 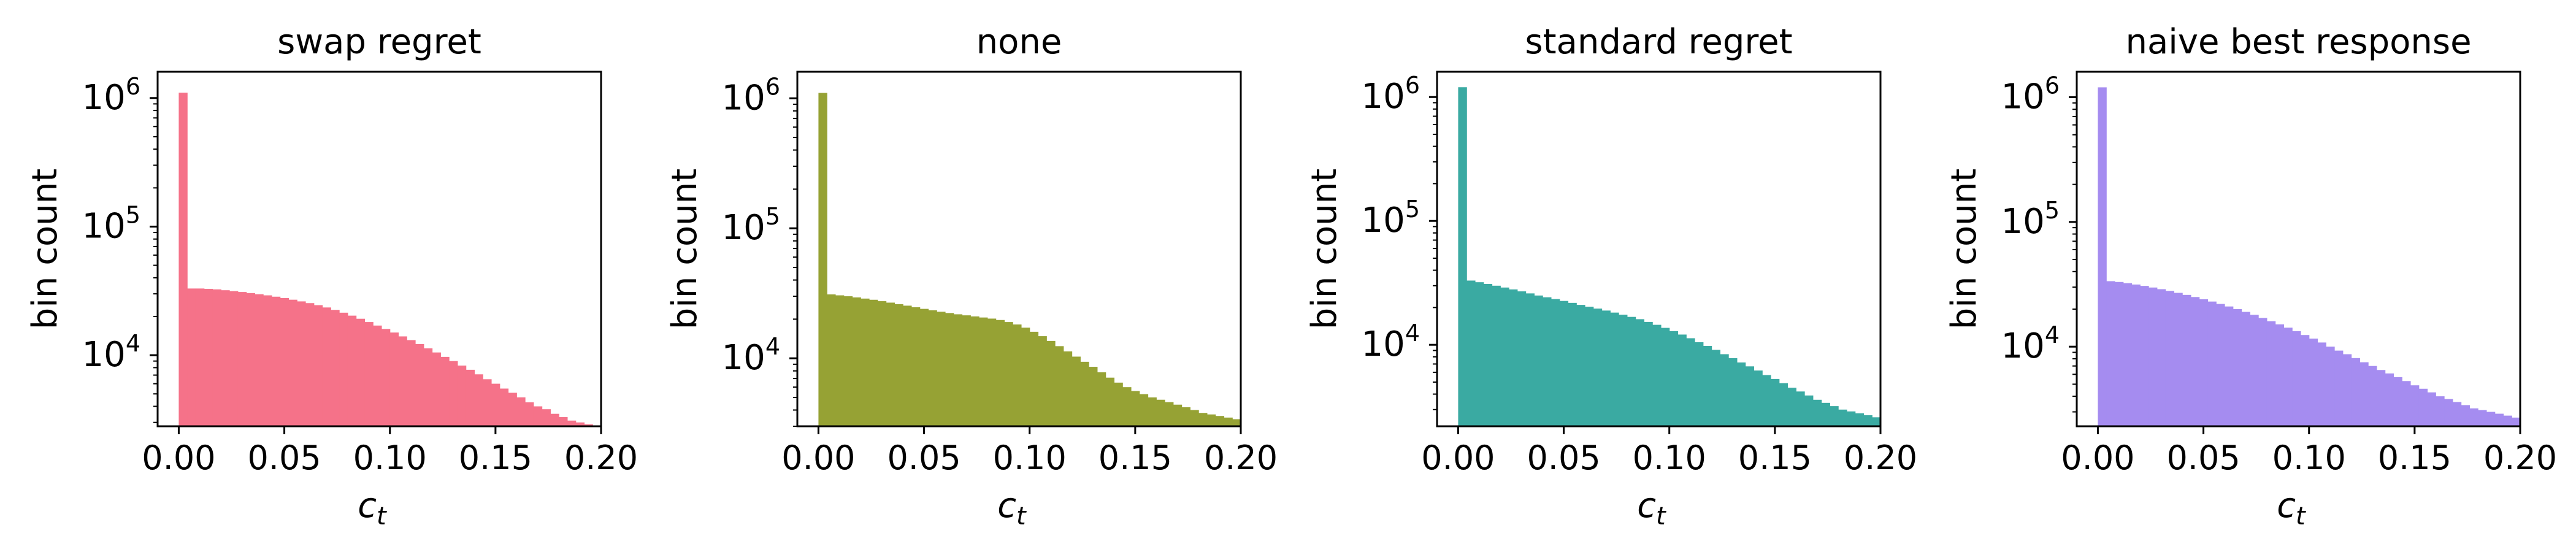 I want to click on x-axis-label: ct, so click(x=372, y=508).